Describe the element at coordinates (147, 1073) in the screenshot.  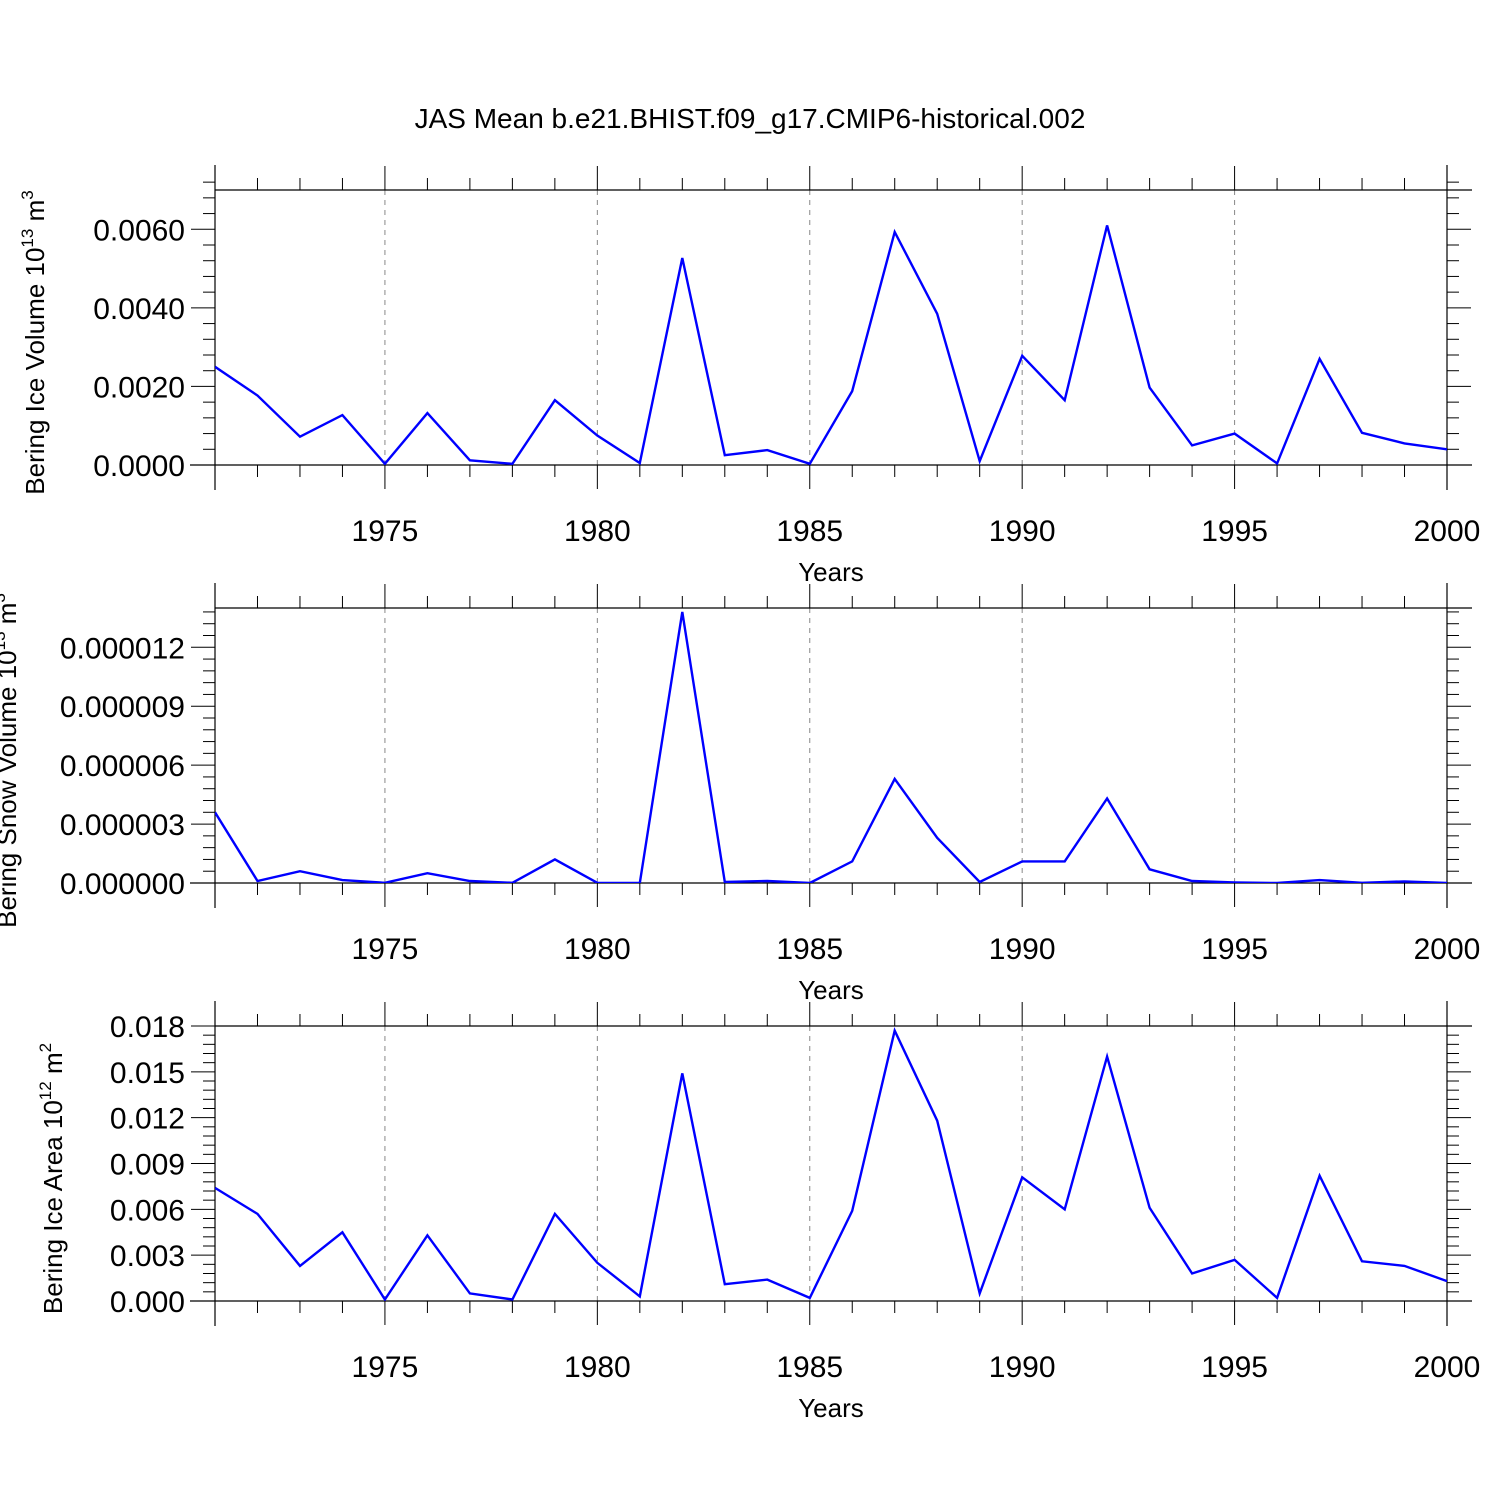
I see `y-tick-label: 0.015` at that location.